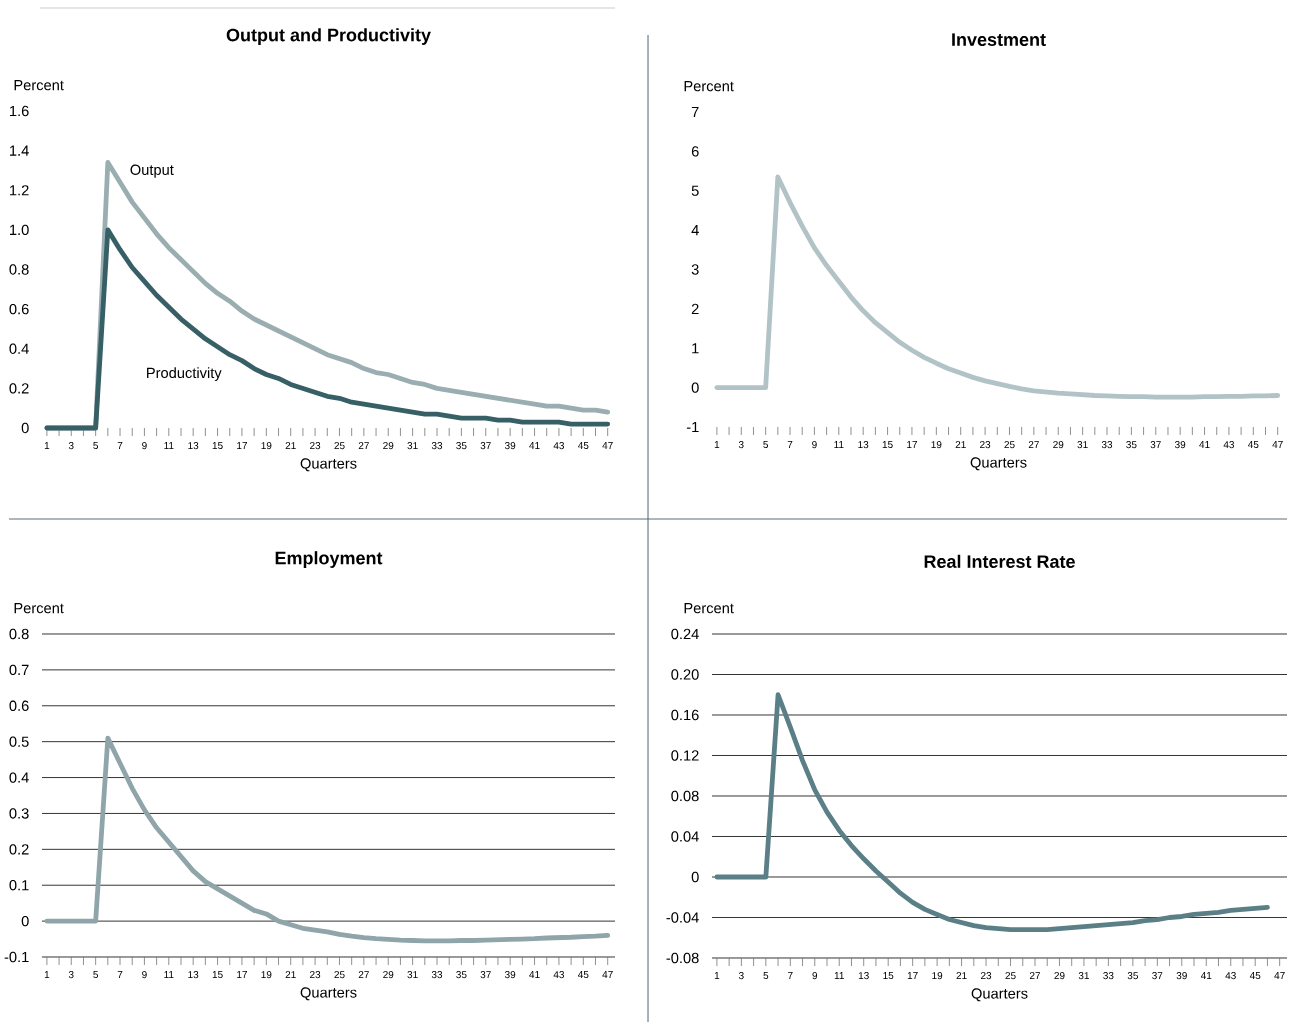 This screenshot has width=1294, height=1025. Describe the element at coordinates (328, 36) in the screenshot. I see `chart-title: Output and Productivity` at that location.